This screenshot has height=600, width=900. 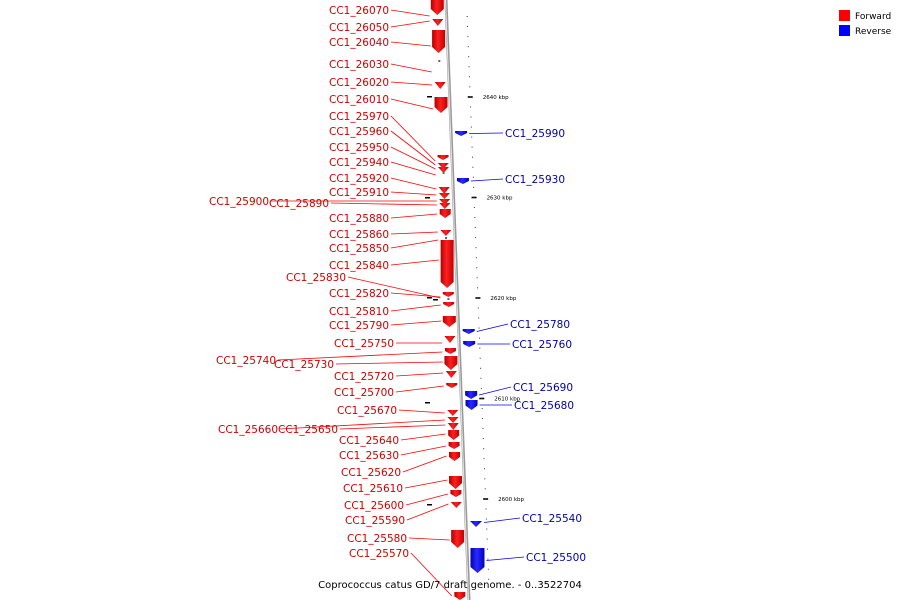 What do you see at coordinates (359, 100) in the screenshot?
I see `forward-gene-label: CC1_26010` at bounding box center [359, 100].